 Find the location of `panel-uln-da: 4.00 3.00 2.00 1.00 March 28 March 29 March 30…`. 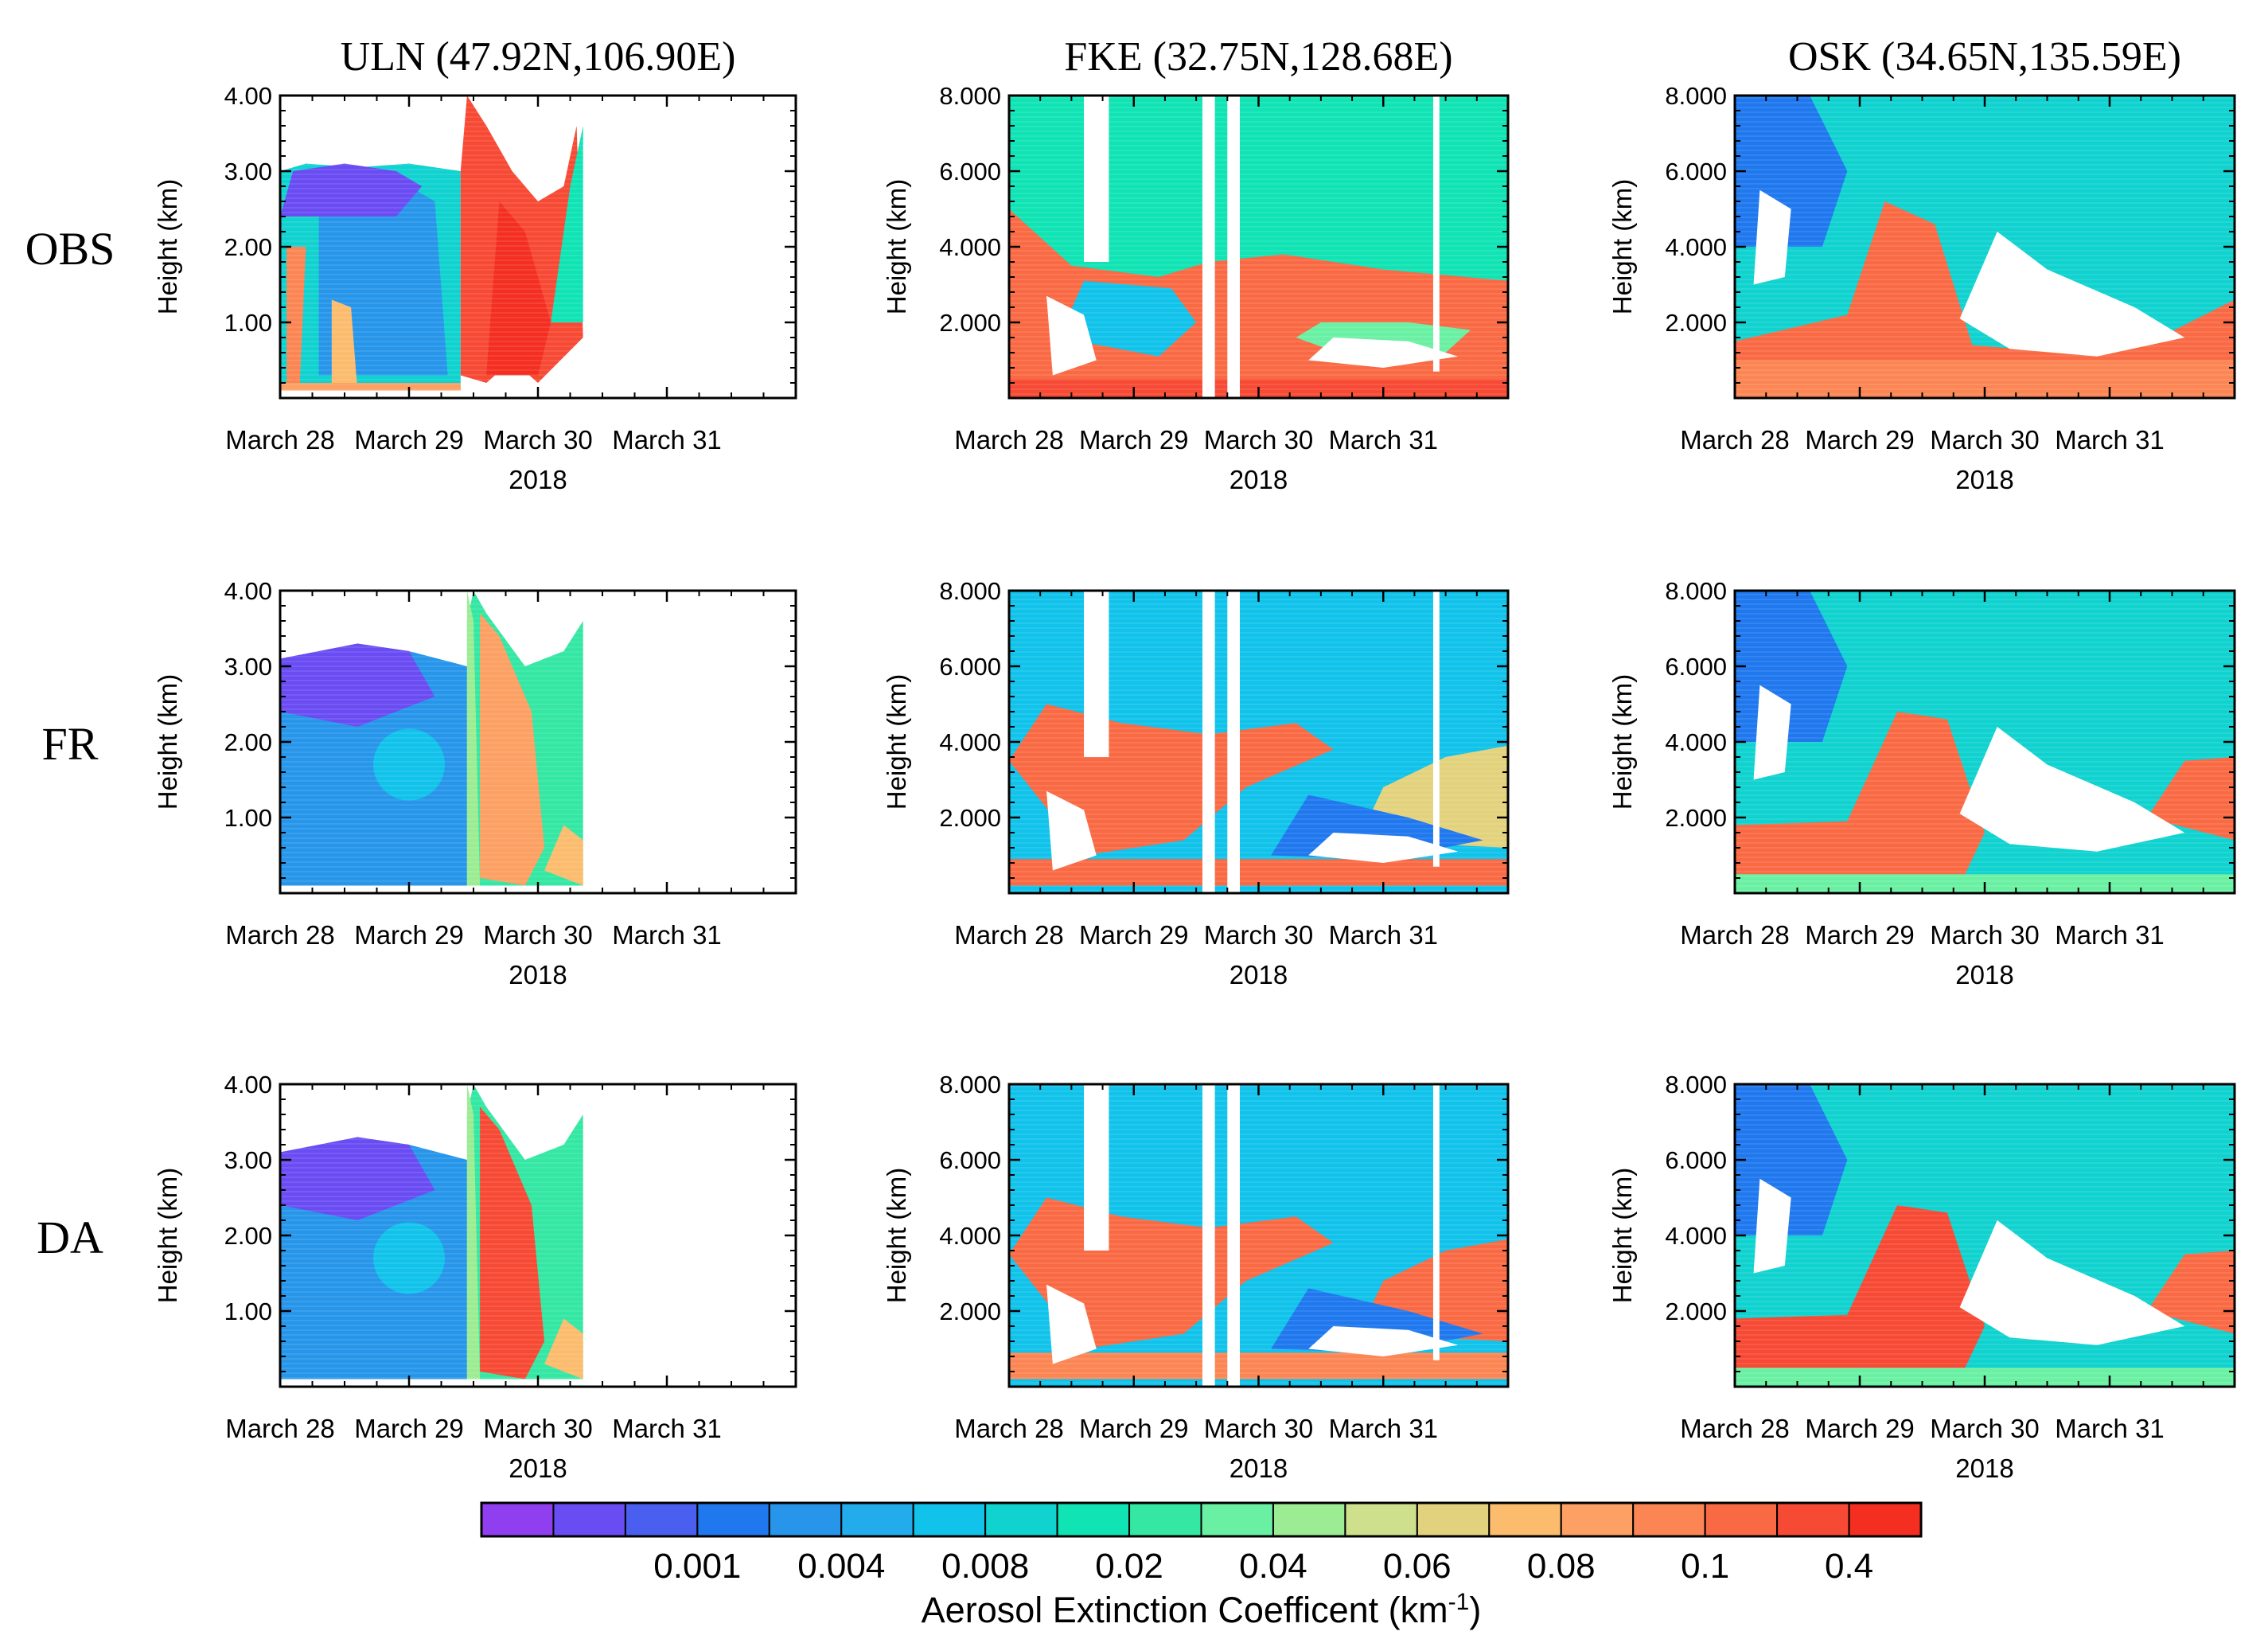

panel-uln-da: 4.00 3.00 2.00 1.00 March 28 March 29 March 30… is located at coordinates (475, 1277).